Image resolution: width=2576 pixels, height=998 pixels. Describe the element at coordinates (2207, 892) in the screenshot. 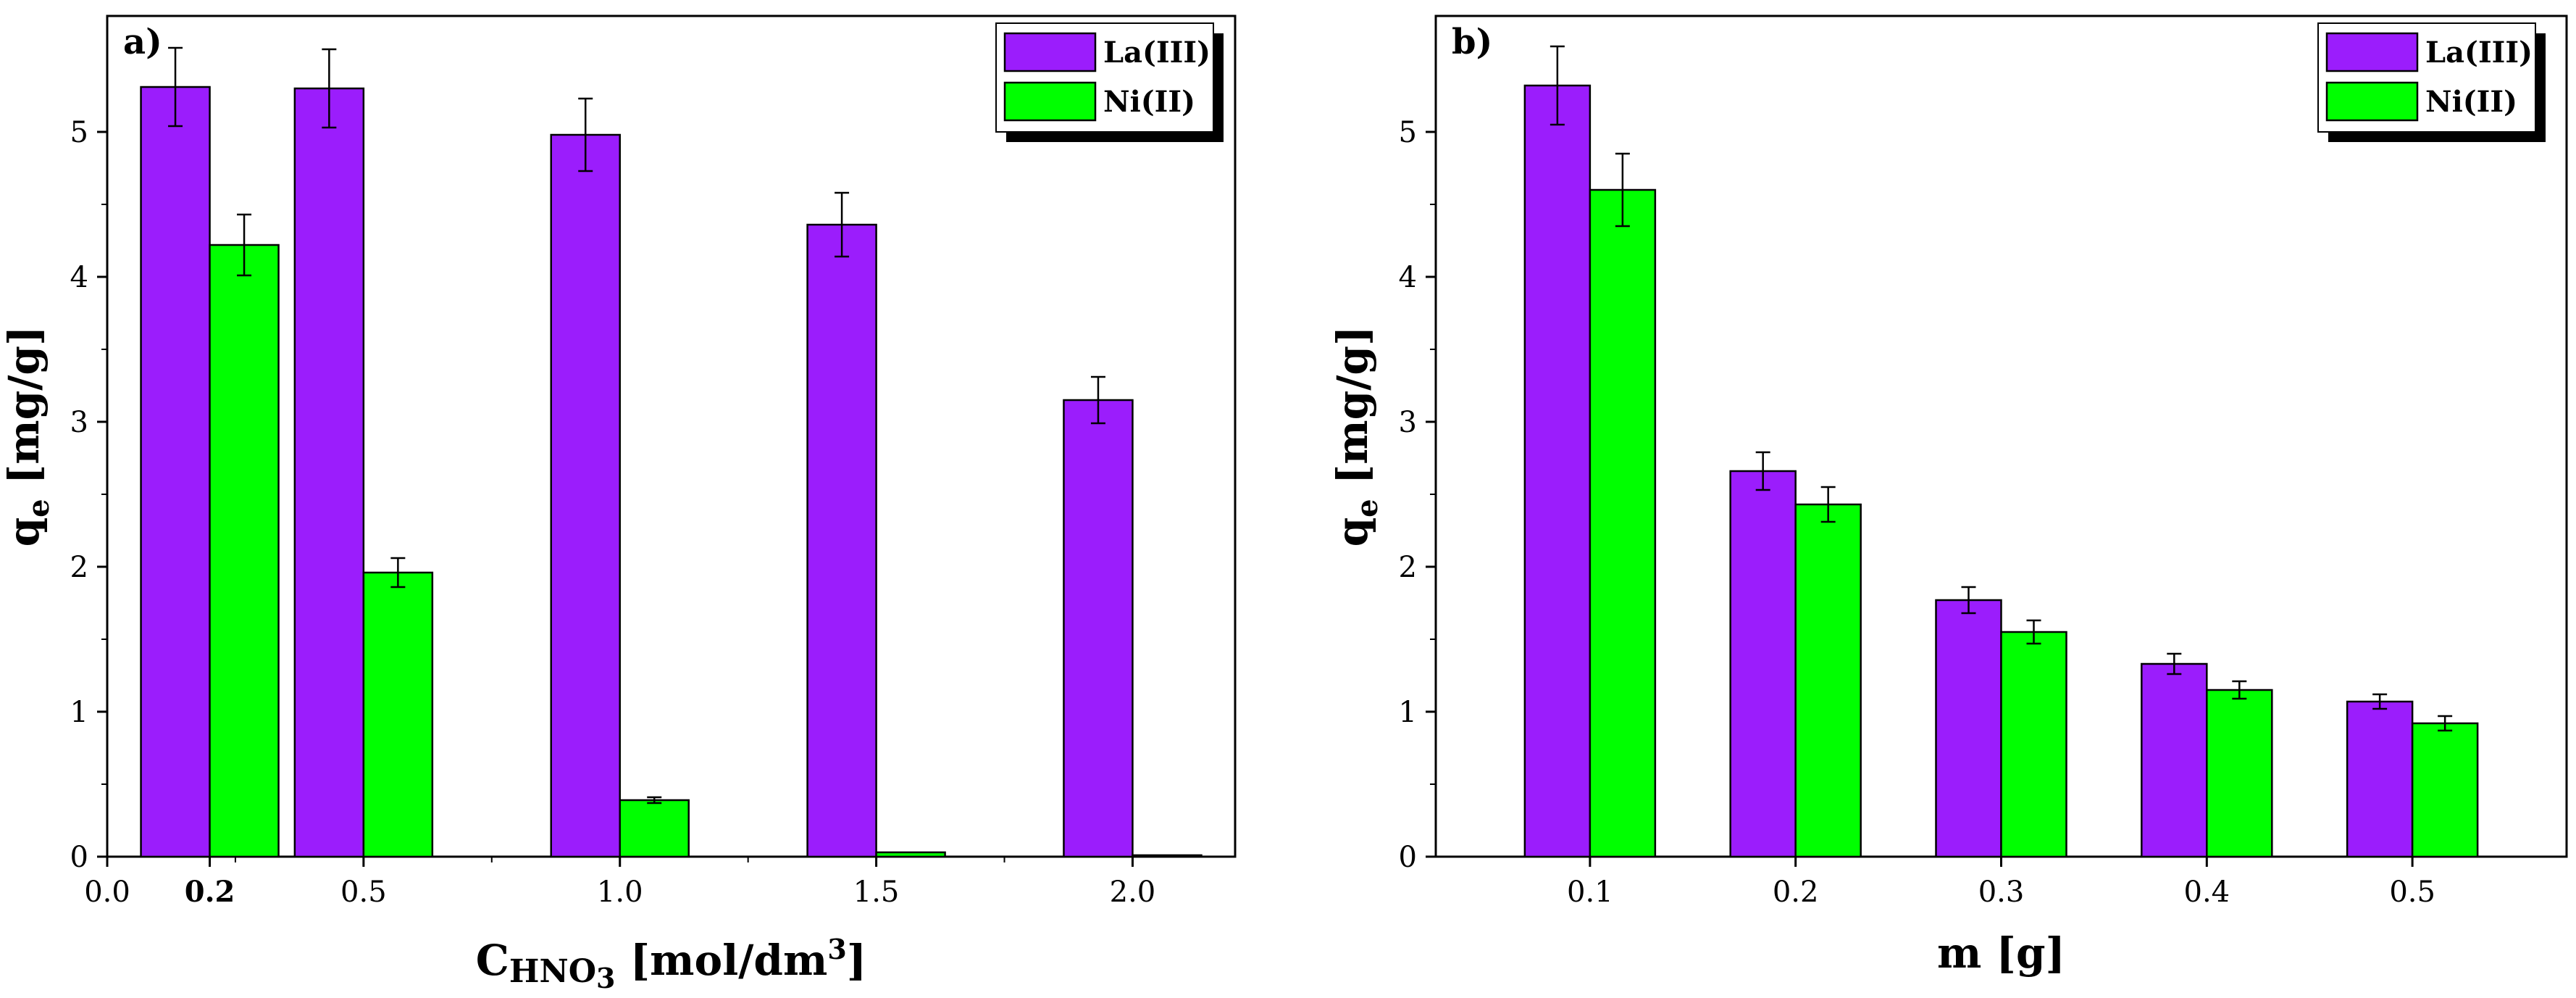

I see `x-tick-label: 0.4` at that location.